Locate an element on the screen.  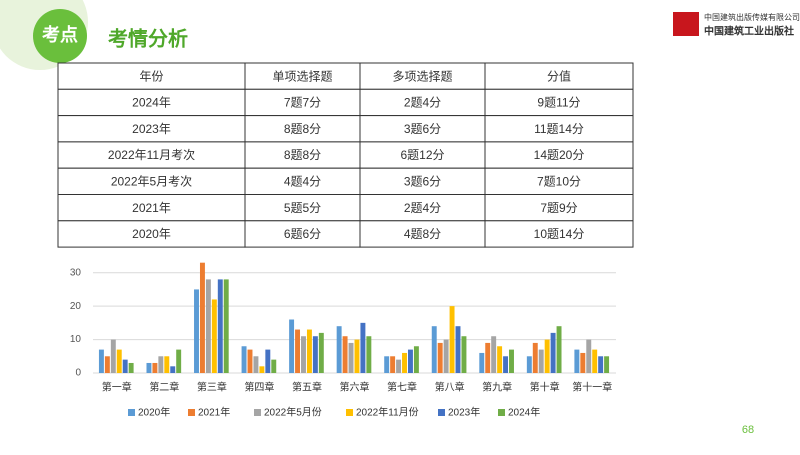
x-tick-label: 第十章 is located at coordinates (545, 387).